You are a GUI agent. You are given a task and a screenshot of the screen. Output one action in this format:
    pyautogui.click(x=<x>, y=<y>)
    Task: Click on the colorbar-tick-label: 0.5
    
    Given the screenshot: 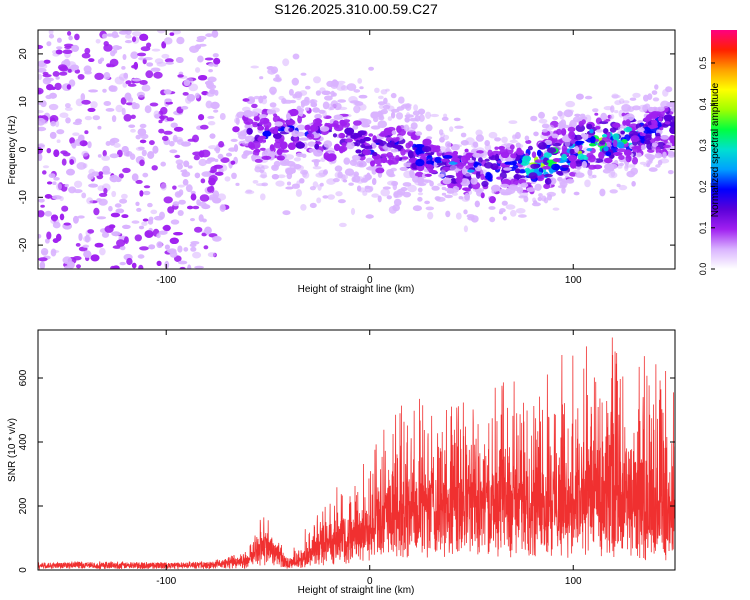 What is the action you would take?
    pyautogui.click(x=703, y=63)
    